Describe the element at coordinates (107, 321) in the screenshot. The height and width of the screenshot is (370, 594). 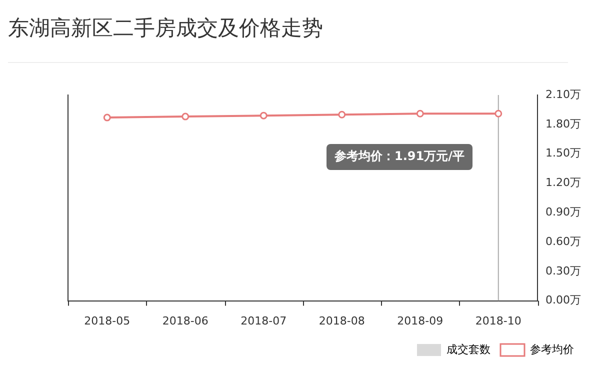
I see `x-tick-label: 2018-05` at that location.